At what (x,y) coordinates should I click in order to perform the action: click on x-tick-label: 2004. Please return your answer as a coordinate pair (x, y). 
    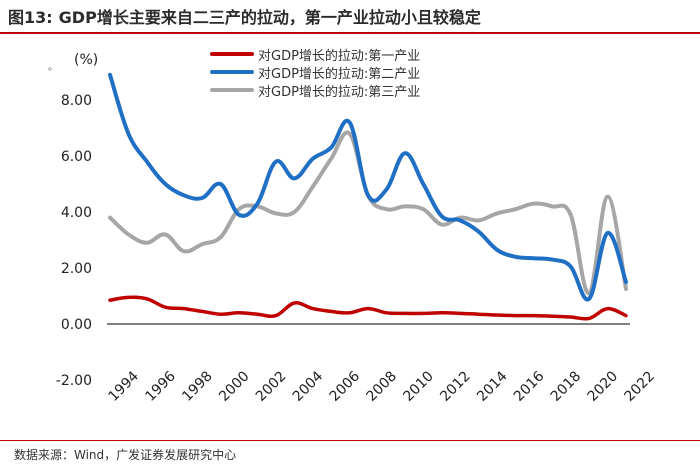
    Looking at the image, I should click on (308, 386).